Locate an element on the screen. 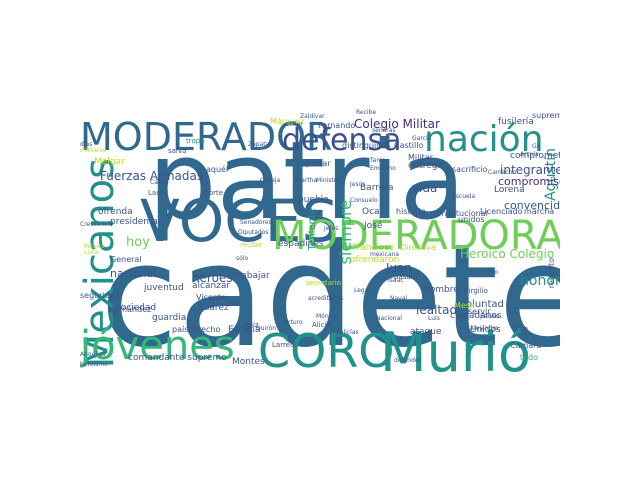  word-42: juventud is located at coordinates (164, 288).